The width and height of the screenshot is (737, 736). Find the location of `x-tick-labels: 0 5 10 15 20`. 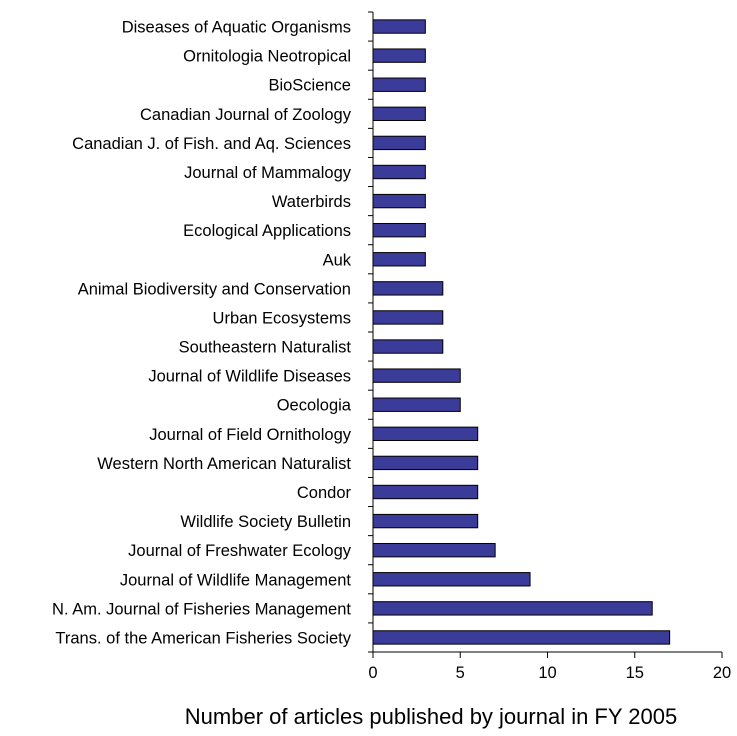

x-tick-labels: 0 5 10 15 20 is located at coordinates (549, 673).